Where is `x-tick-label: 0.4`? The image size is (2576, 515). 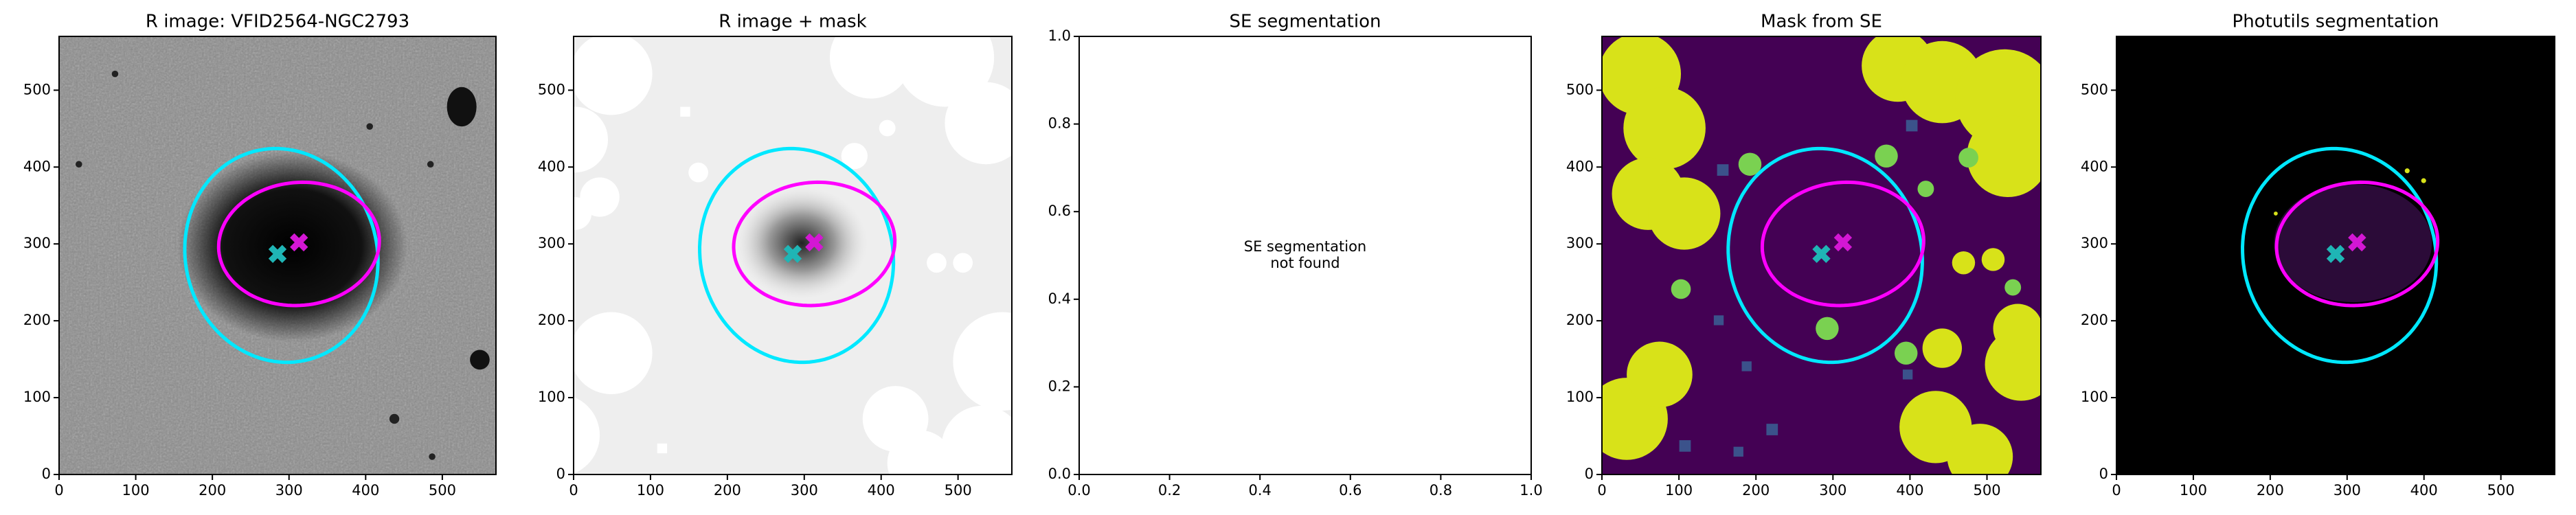
x-tick-label: 0.4 is located at coordinates (1259, 490).